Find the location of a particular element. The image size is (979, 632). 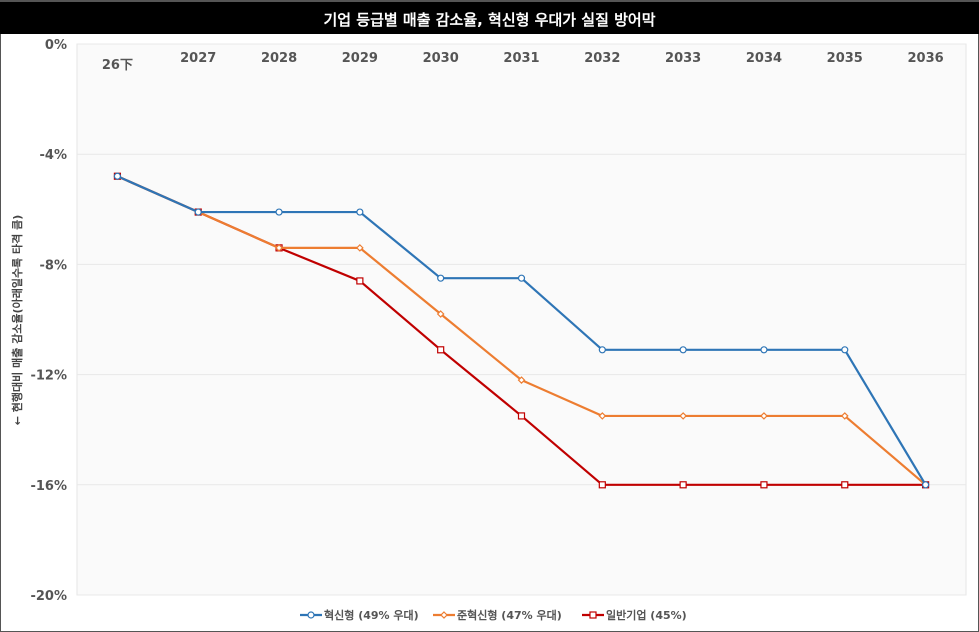

x-tick-label: 2034 is located at coordinates (764, 58).